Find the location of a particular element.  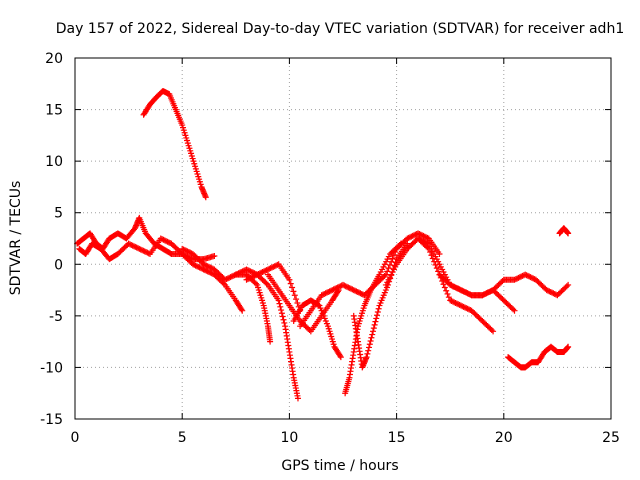

y-tick-label: 15 is located at coordinates (54, 111).